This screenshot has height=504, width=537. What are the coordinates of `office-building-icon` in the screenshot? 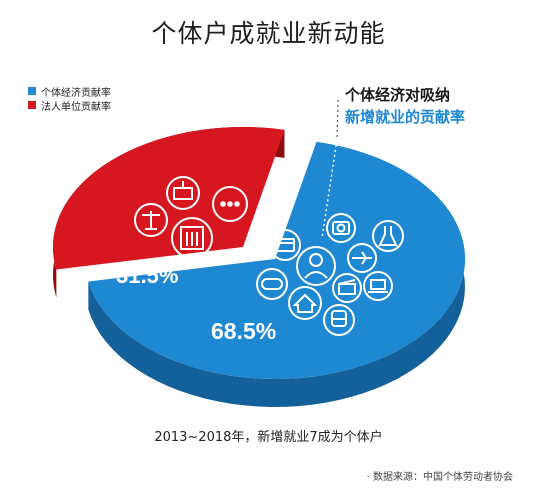 It's located at (192, 238).